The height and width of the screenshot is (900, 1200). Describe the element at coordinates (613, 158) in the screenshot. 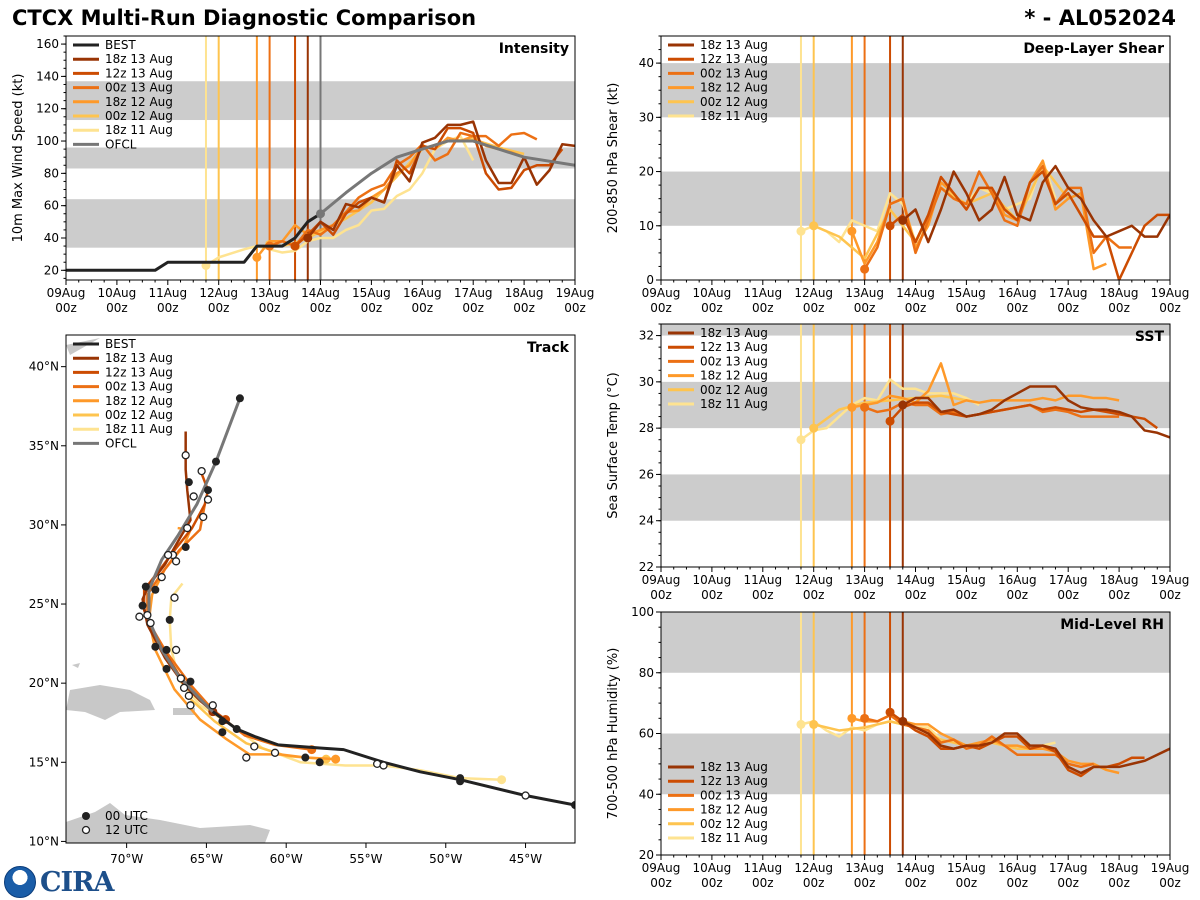

I see `y-axis-label: 200-850 hPa Shear (kt)` at that location.